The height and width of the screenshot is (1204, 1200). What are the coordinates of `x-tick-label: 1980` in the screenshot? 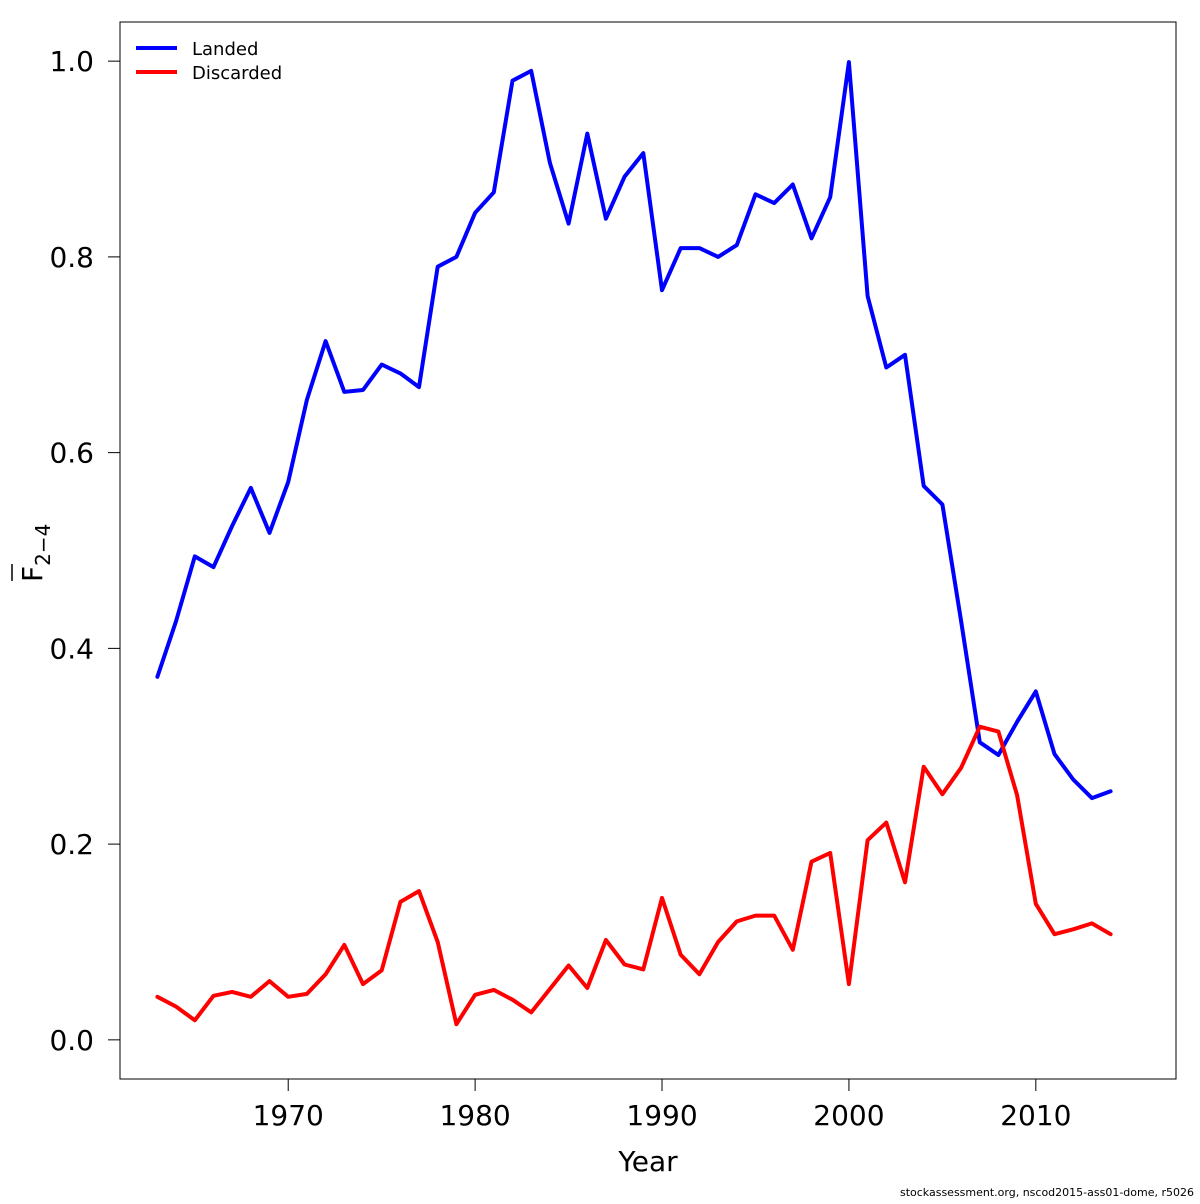 It's located at (474, 1115).